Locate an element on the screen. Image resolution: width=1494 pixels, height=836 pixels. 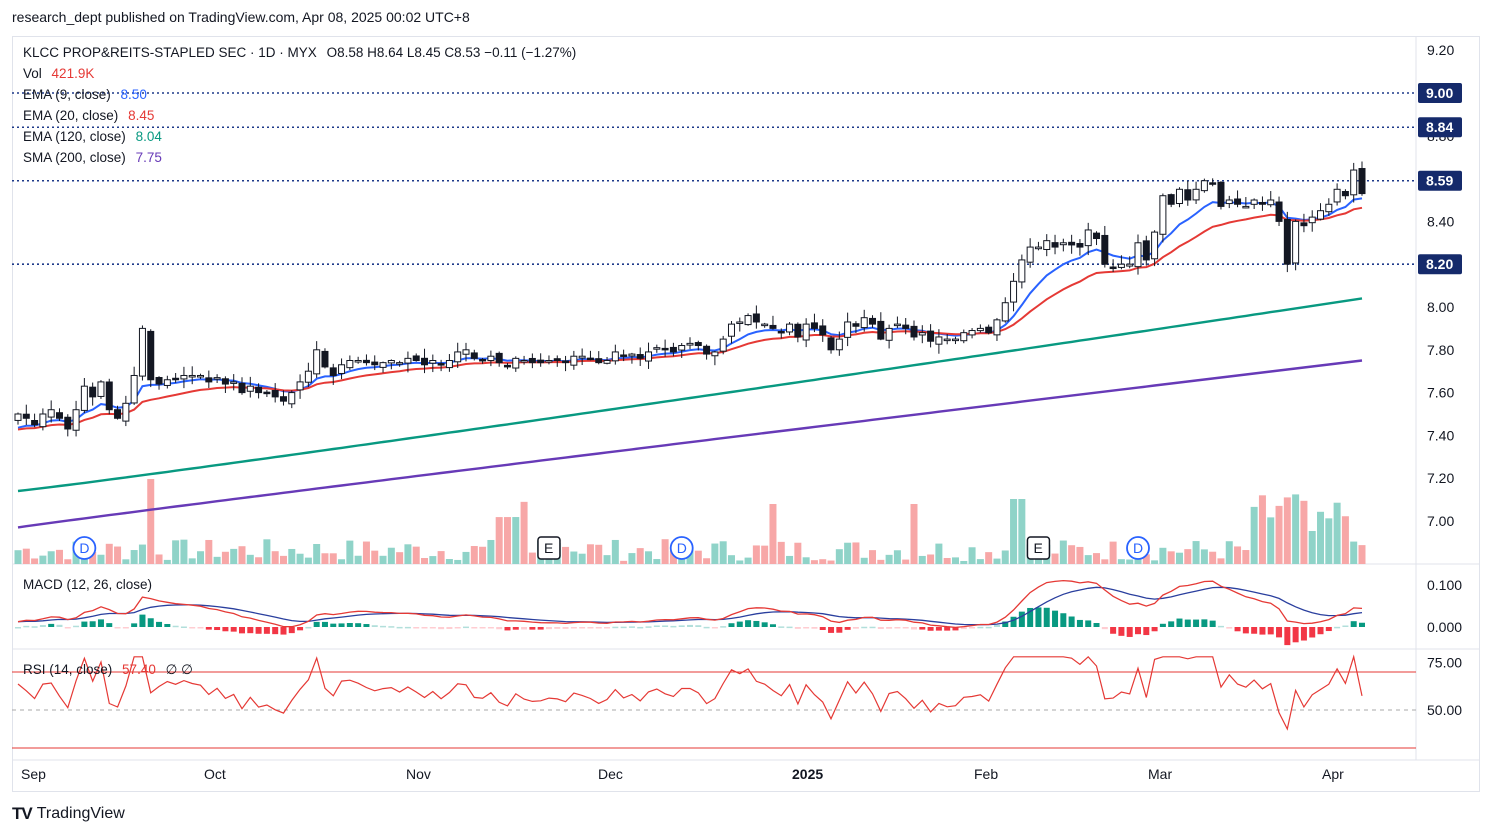
ema20-label: EMA (20, close) is located at coordinates (71, 115).